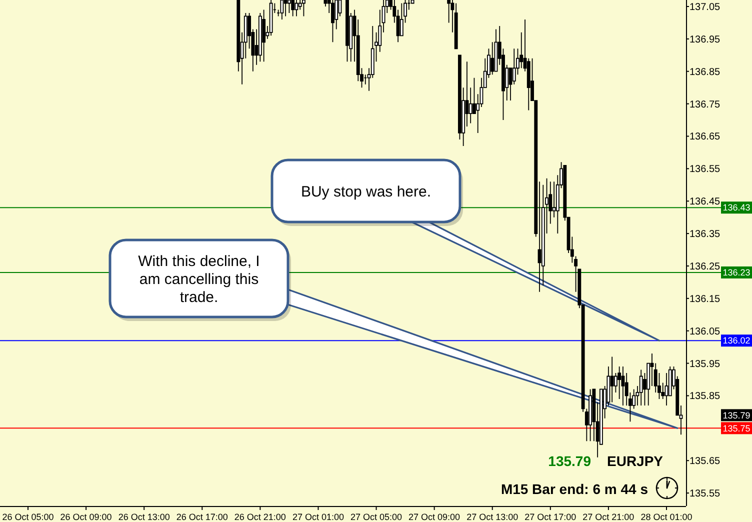 The image size is (752, 522). What do you see at coordinates (550, 517) in the screenshot?
I see `x-tick-label: 27 Oct 17:00` at bounding box center [550, 517].